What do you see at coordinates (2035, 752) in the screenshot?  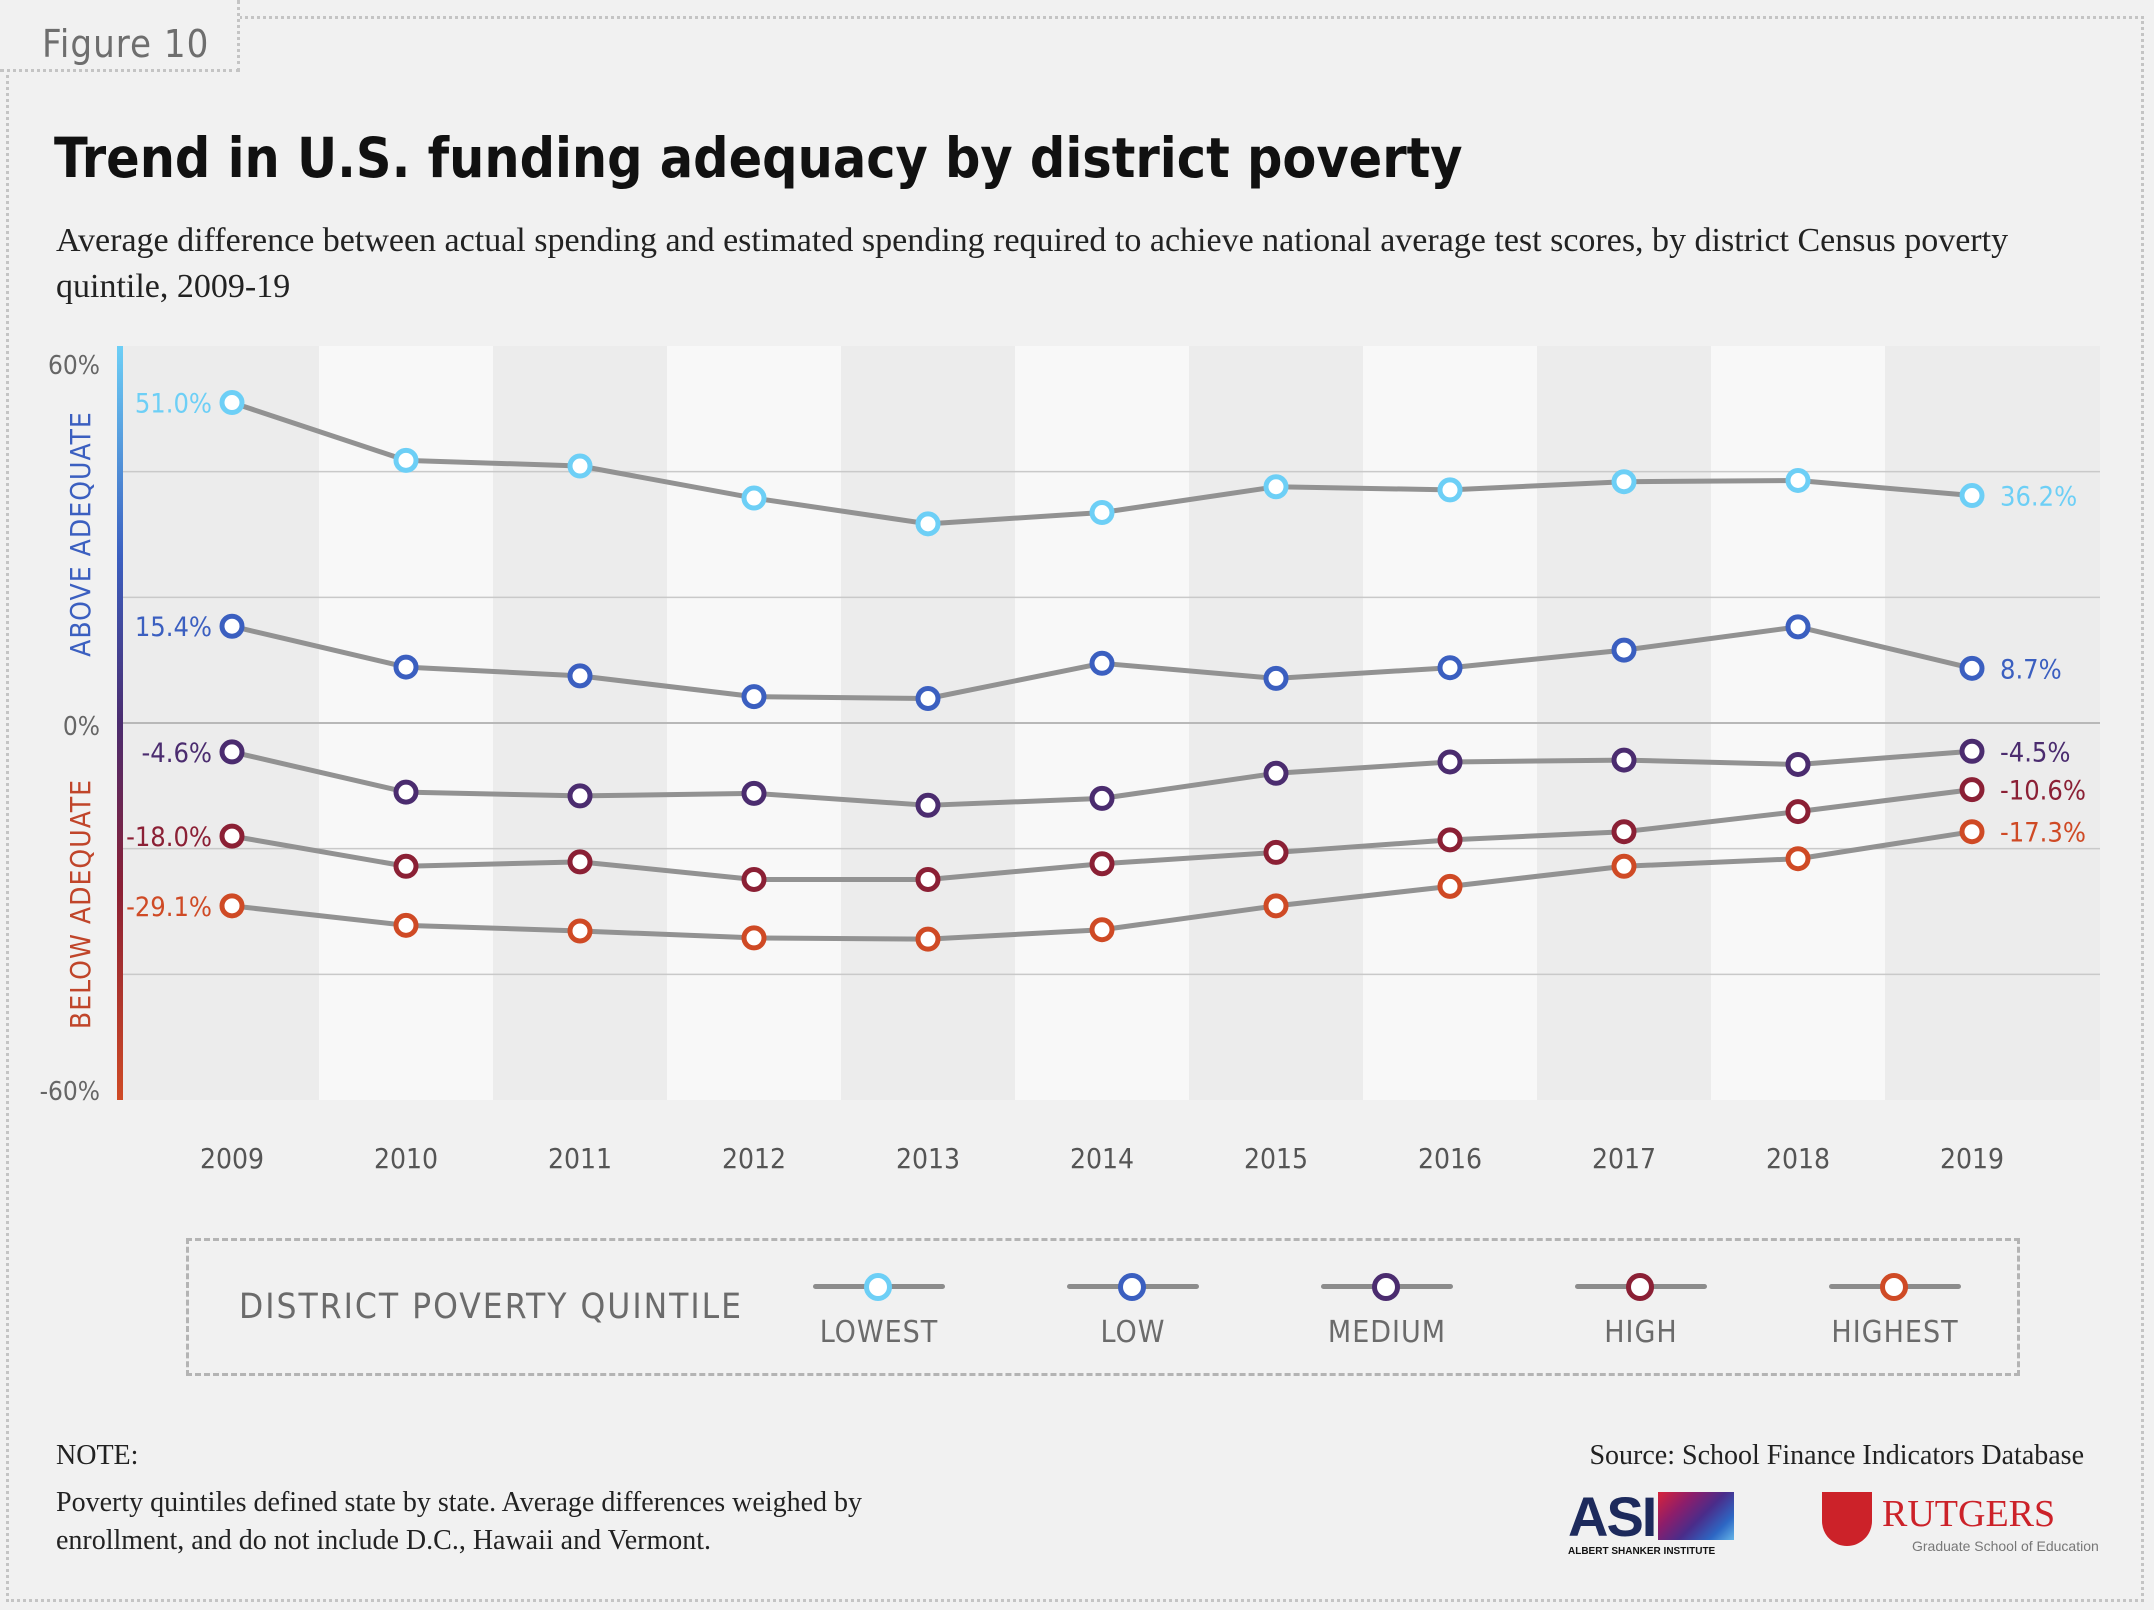 I see `last-value-label-medium: -4.5%` at bounding box center [2035, 752].